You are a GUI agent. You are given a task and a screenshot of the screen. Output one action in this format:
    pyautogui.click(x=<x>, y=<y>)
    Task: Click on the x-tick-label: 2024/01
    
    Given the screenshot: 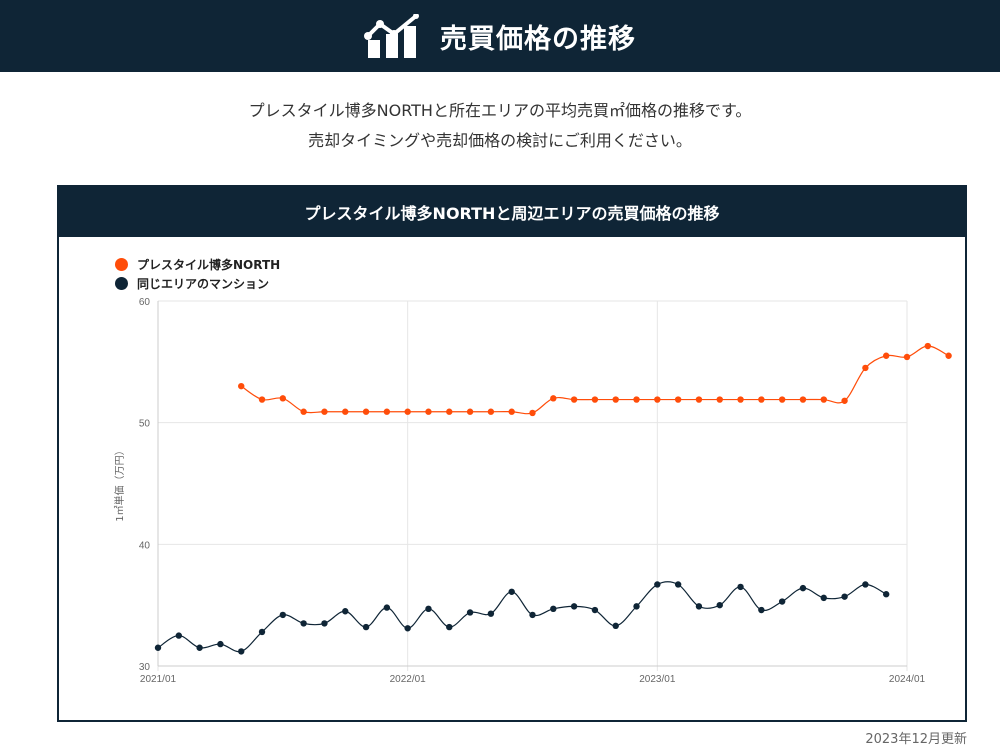 What is the action you would take?
    pyautogui.click(x=907, y=679)
    